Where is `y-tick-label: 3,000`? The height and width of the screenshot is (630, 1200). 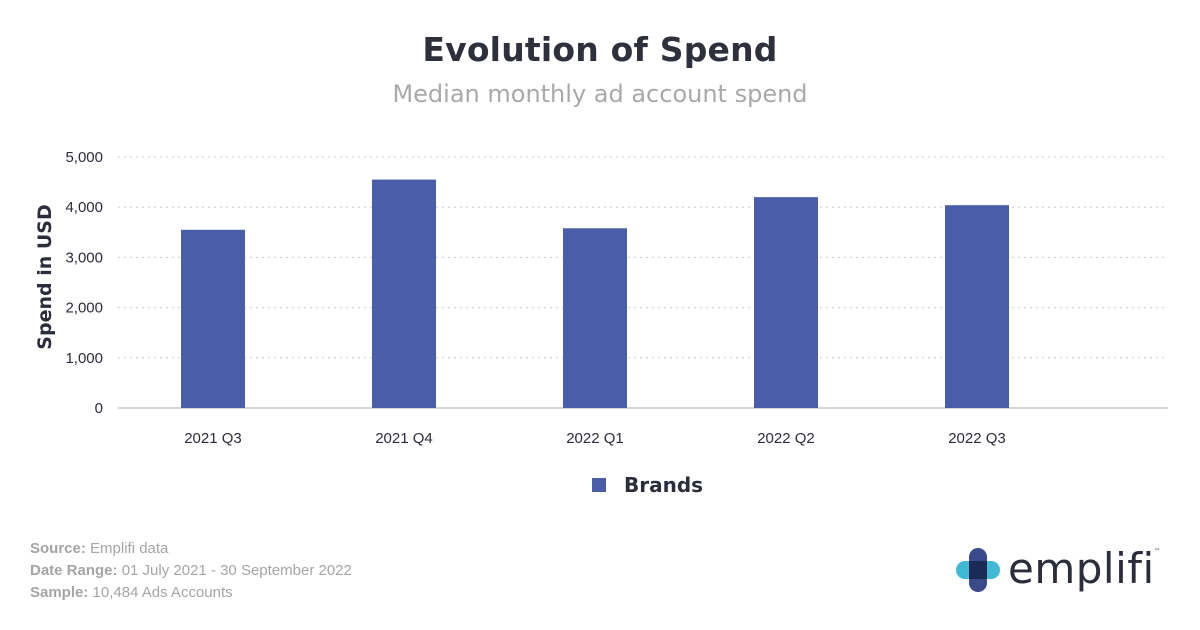
y-tick-label: 3,000 is located at coordinates (84, 257).